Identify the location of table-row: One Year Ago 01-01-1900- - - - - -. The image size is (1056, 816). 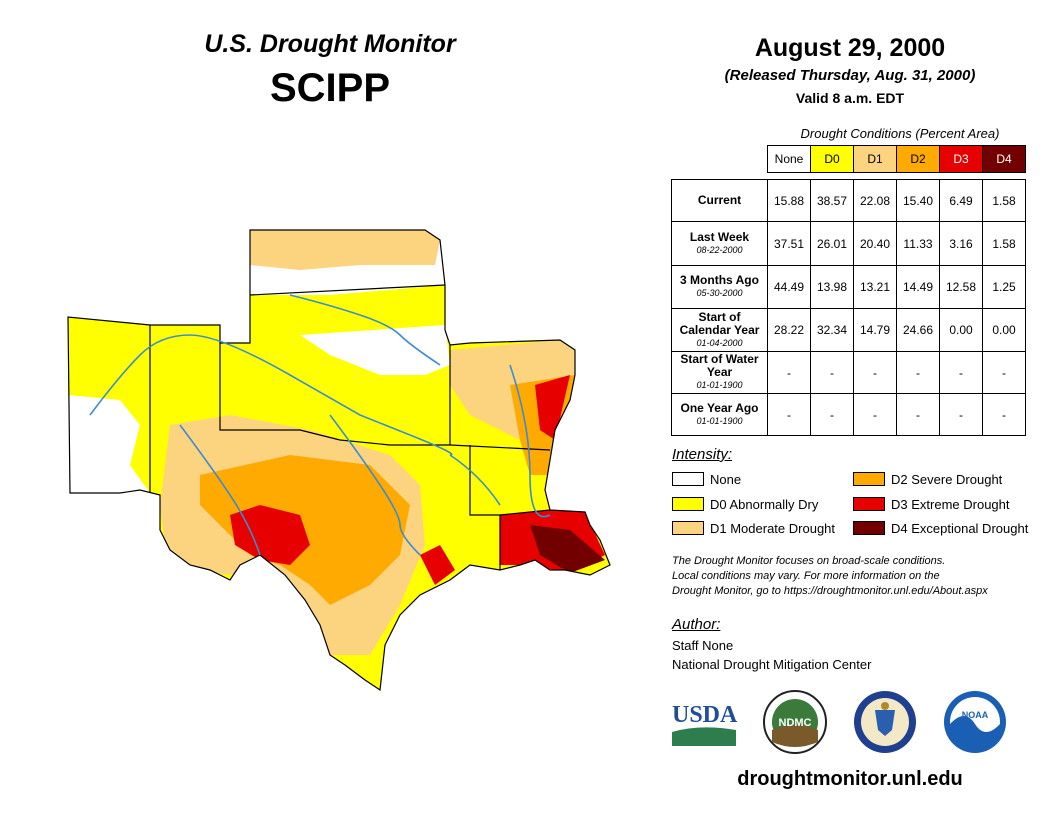
(848, 414).